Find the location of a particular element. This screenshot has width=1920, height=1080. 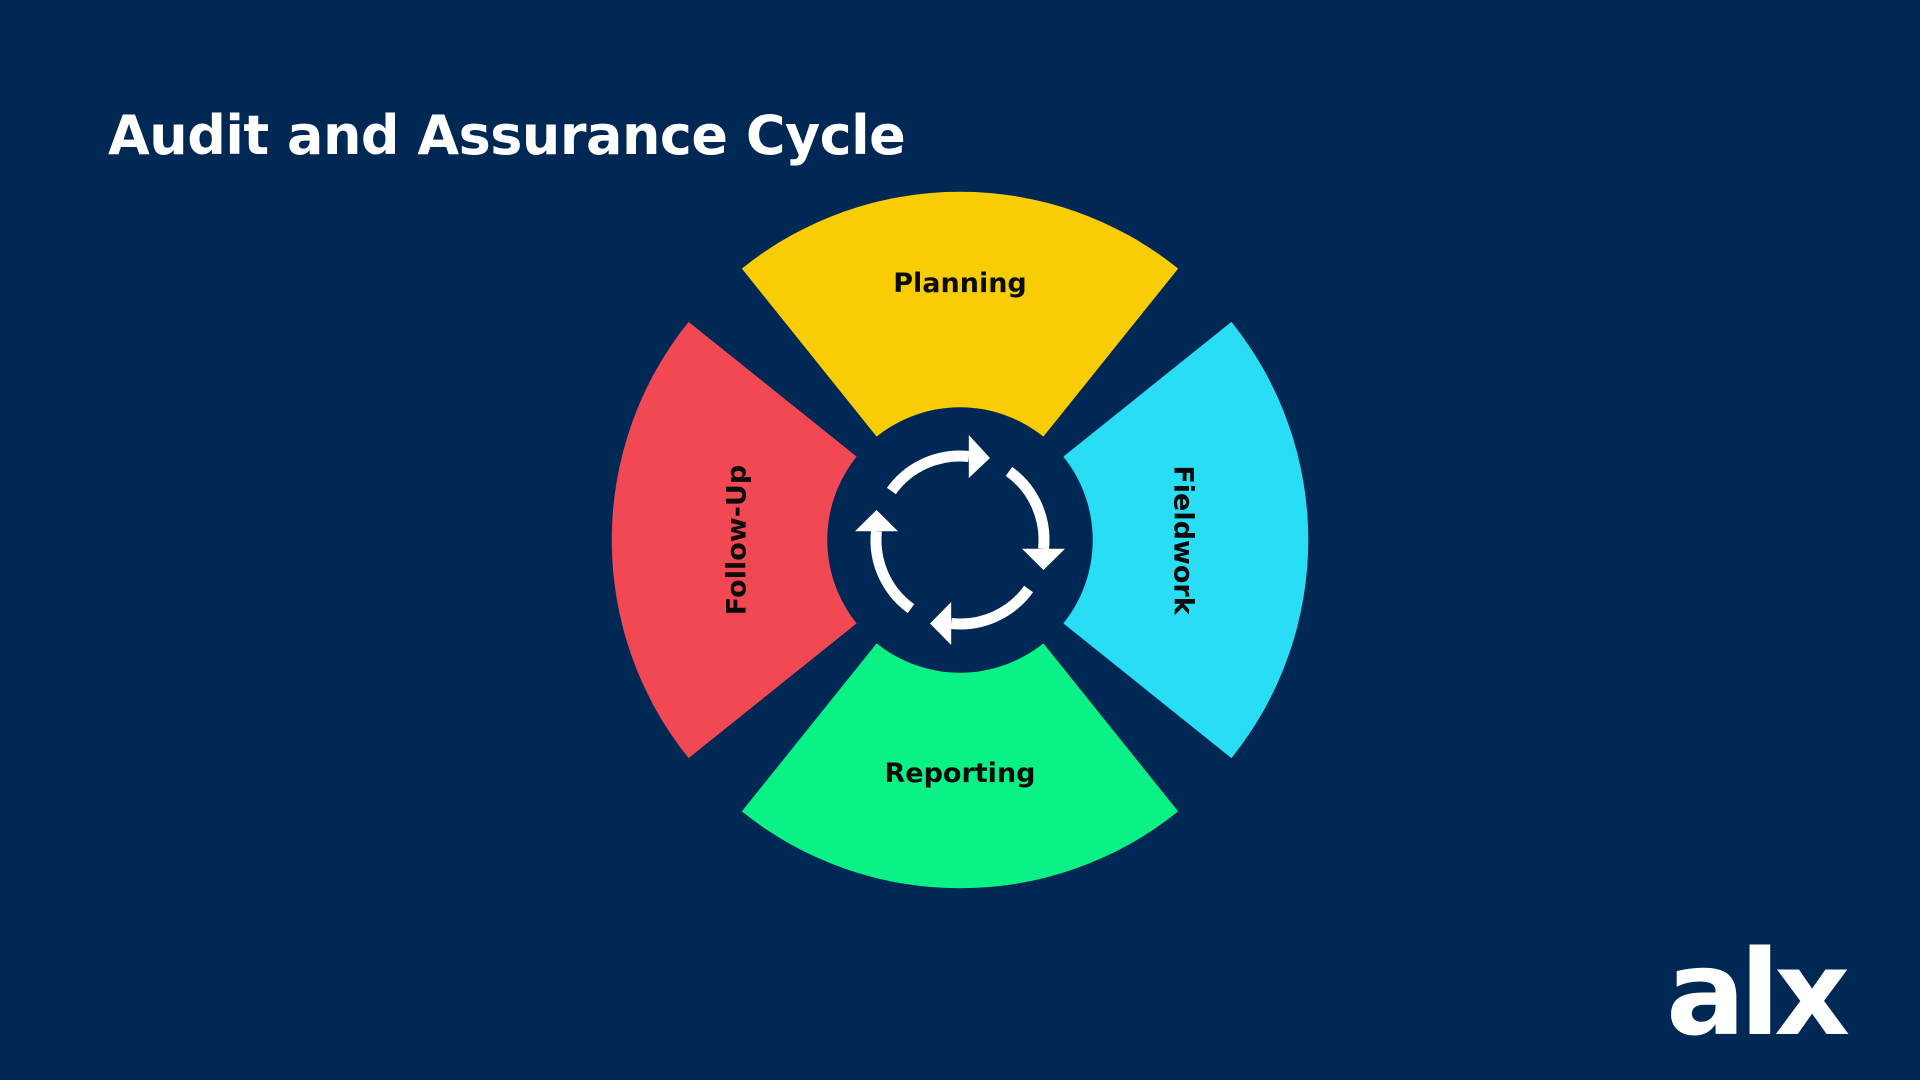

page-title: Audit and Assurance Cycle is located at coordinates (507, 135).